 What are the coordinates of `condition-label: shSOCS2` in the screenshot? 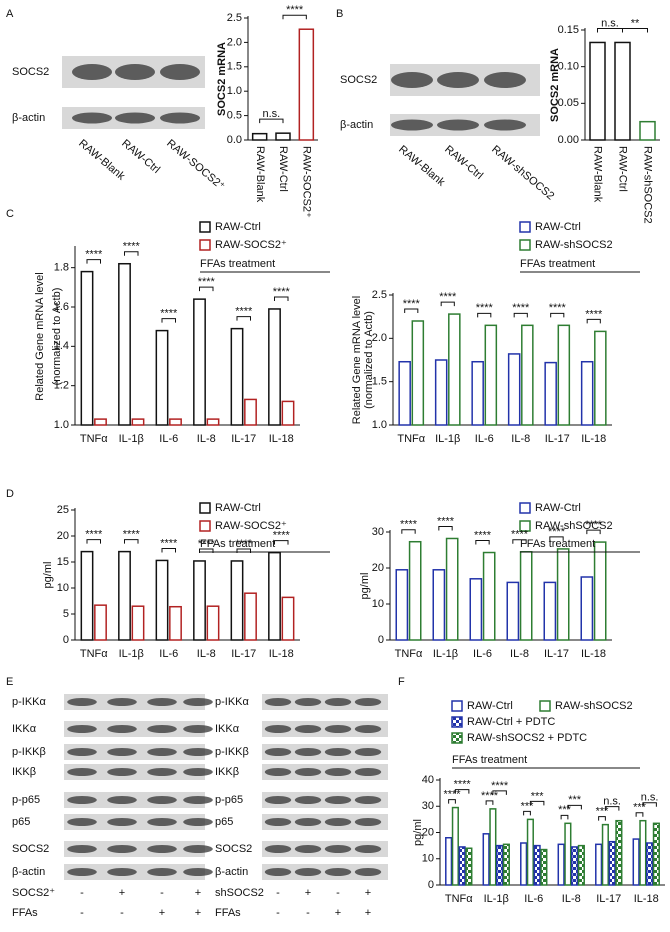 It's located at (239, 893).